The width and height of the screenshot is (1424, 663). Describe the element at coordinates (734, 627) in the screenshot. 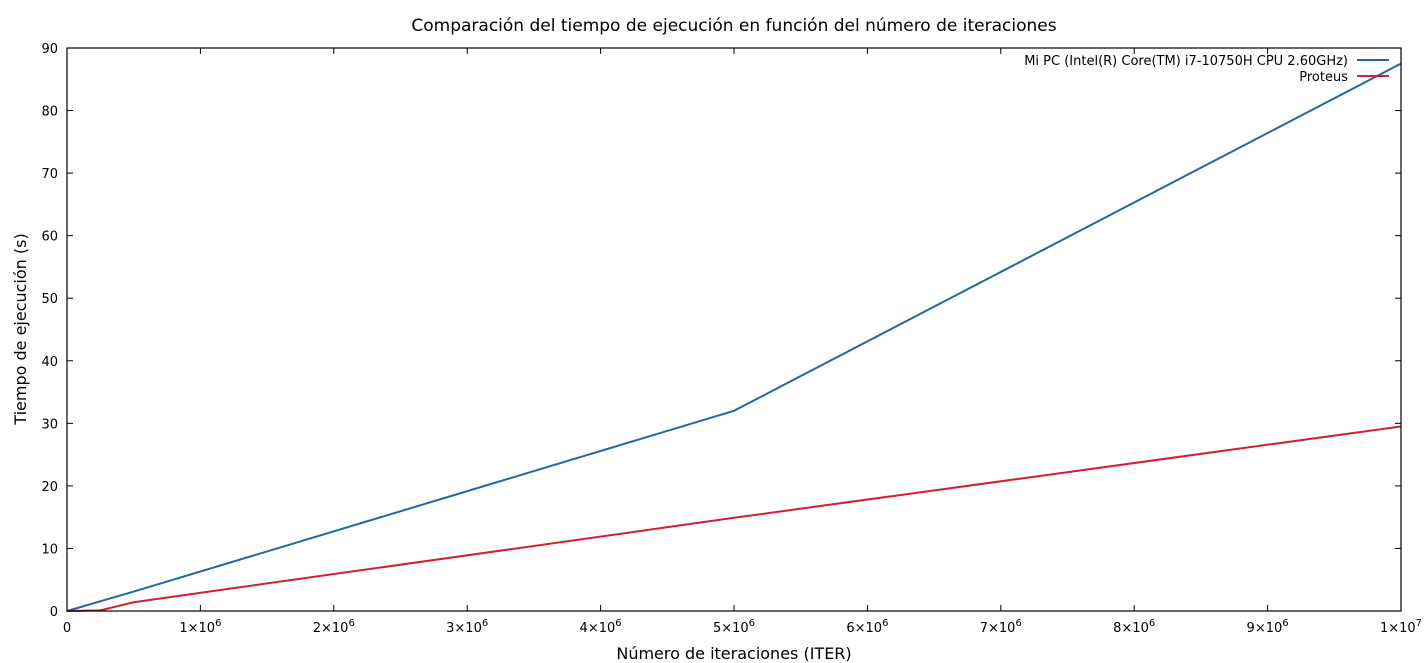

I see `x-tick-label: 5×10⁶` at that location.